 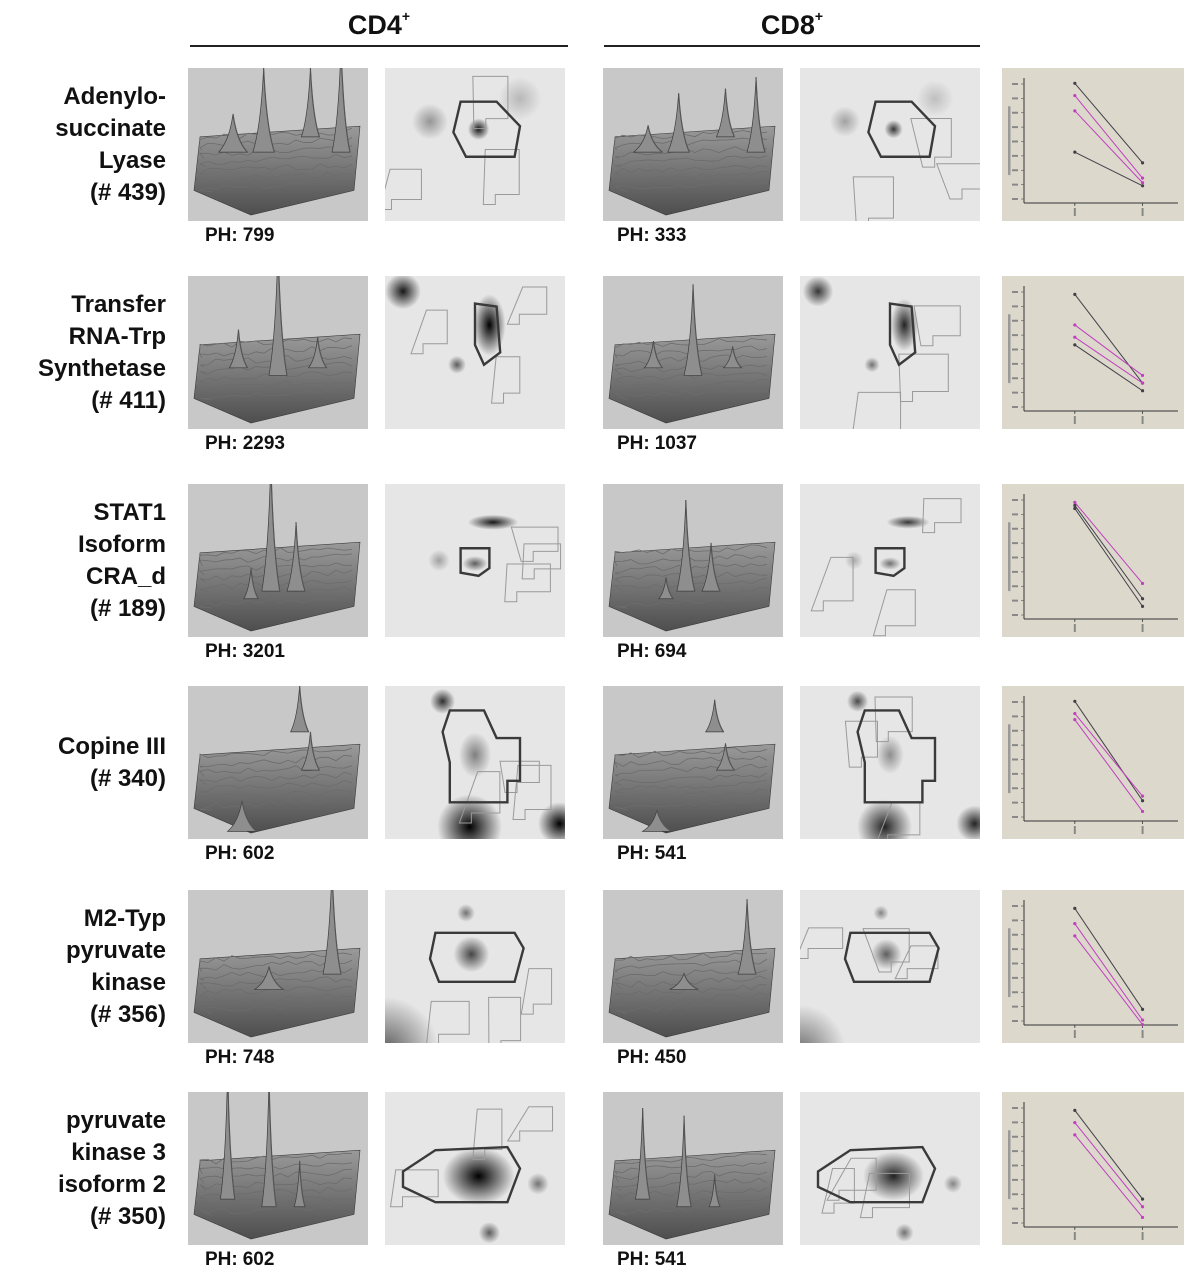 What do you see at coordinates (676, 443) in the screenshot?
I see `peak-height-value: 1037` at bounding box center [676, 443].